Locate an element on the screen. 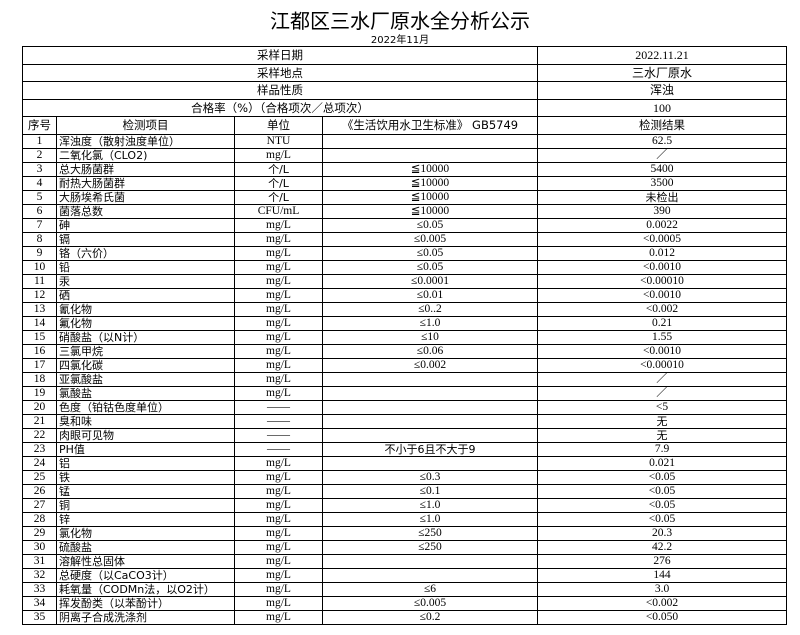 The width and height of the screenshot is (800, 635). row-unit: NTU is located at coordinates (278, 141).